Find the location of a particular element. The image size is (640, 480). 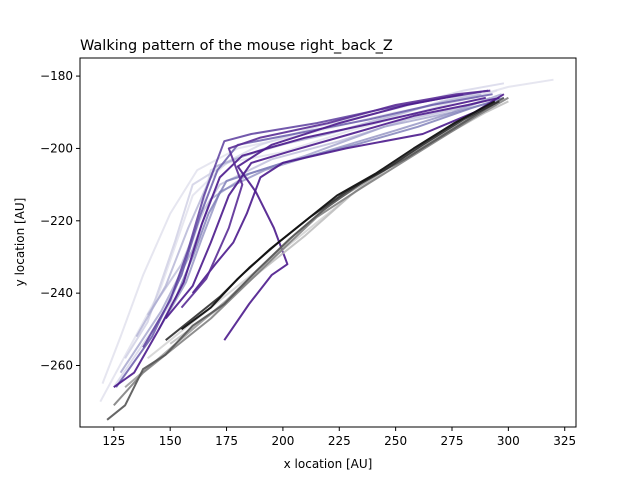

x-tick-label-4: 225 is located at coordinates (339, 441).